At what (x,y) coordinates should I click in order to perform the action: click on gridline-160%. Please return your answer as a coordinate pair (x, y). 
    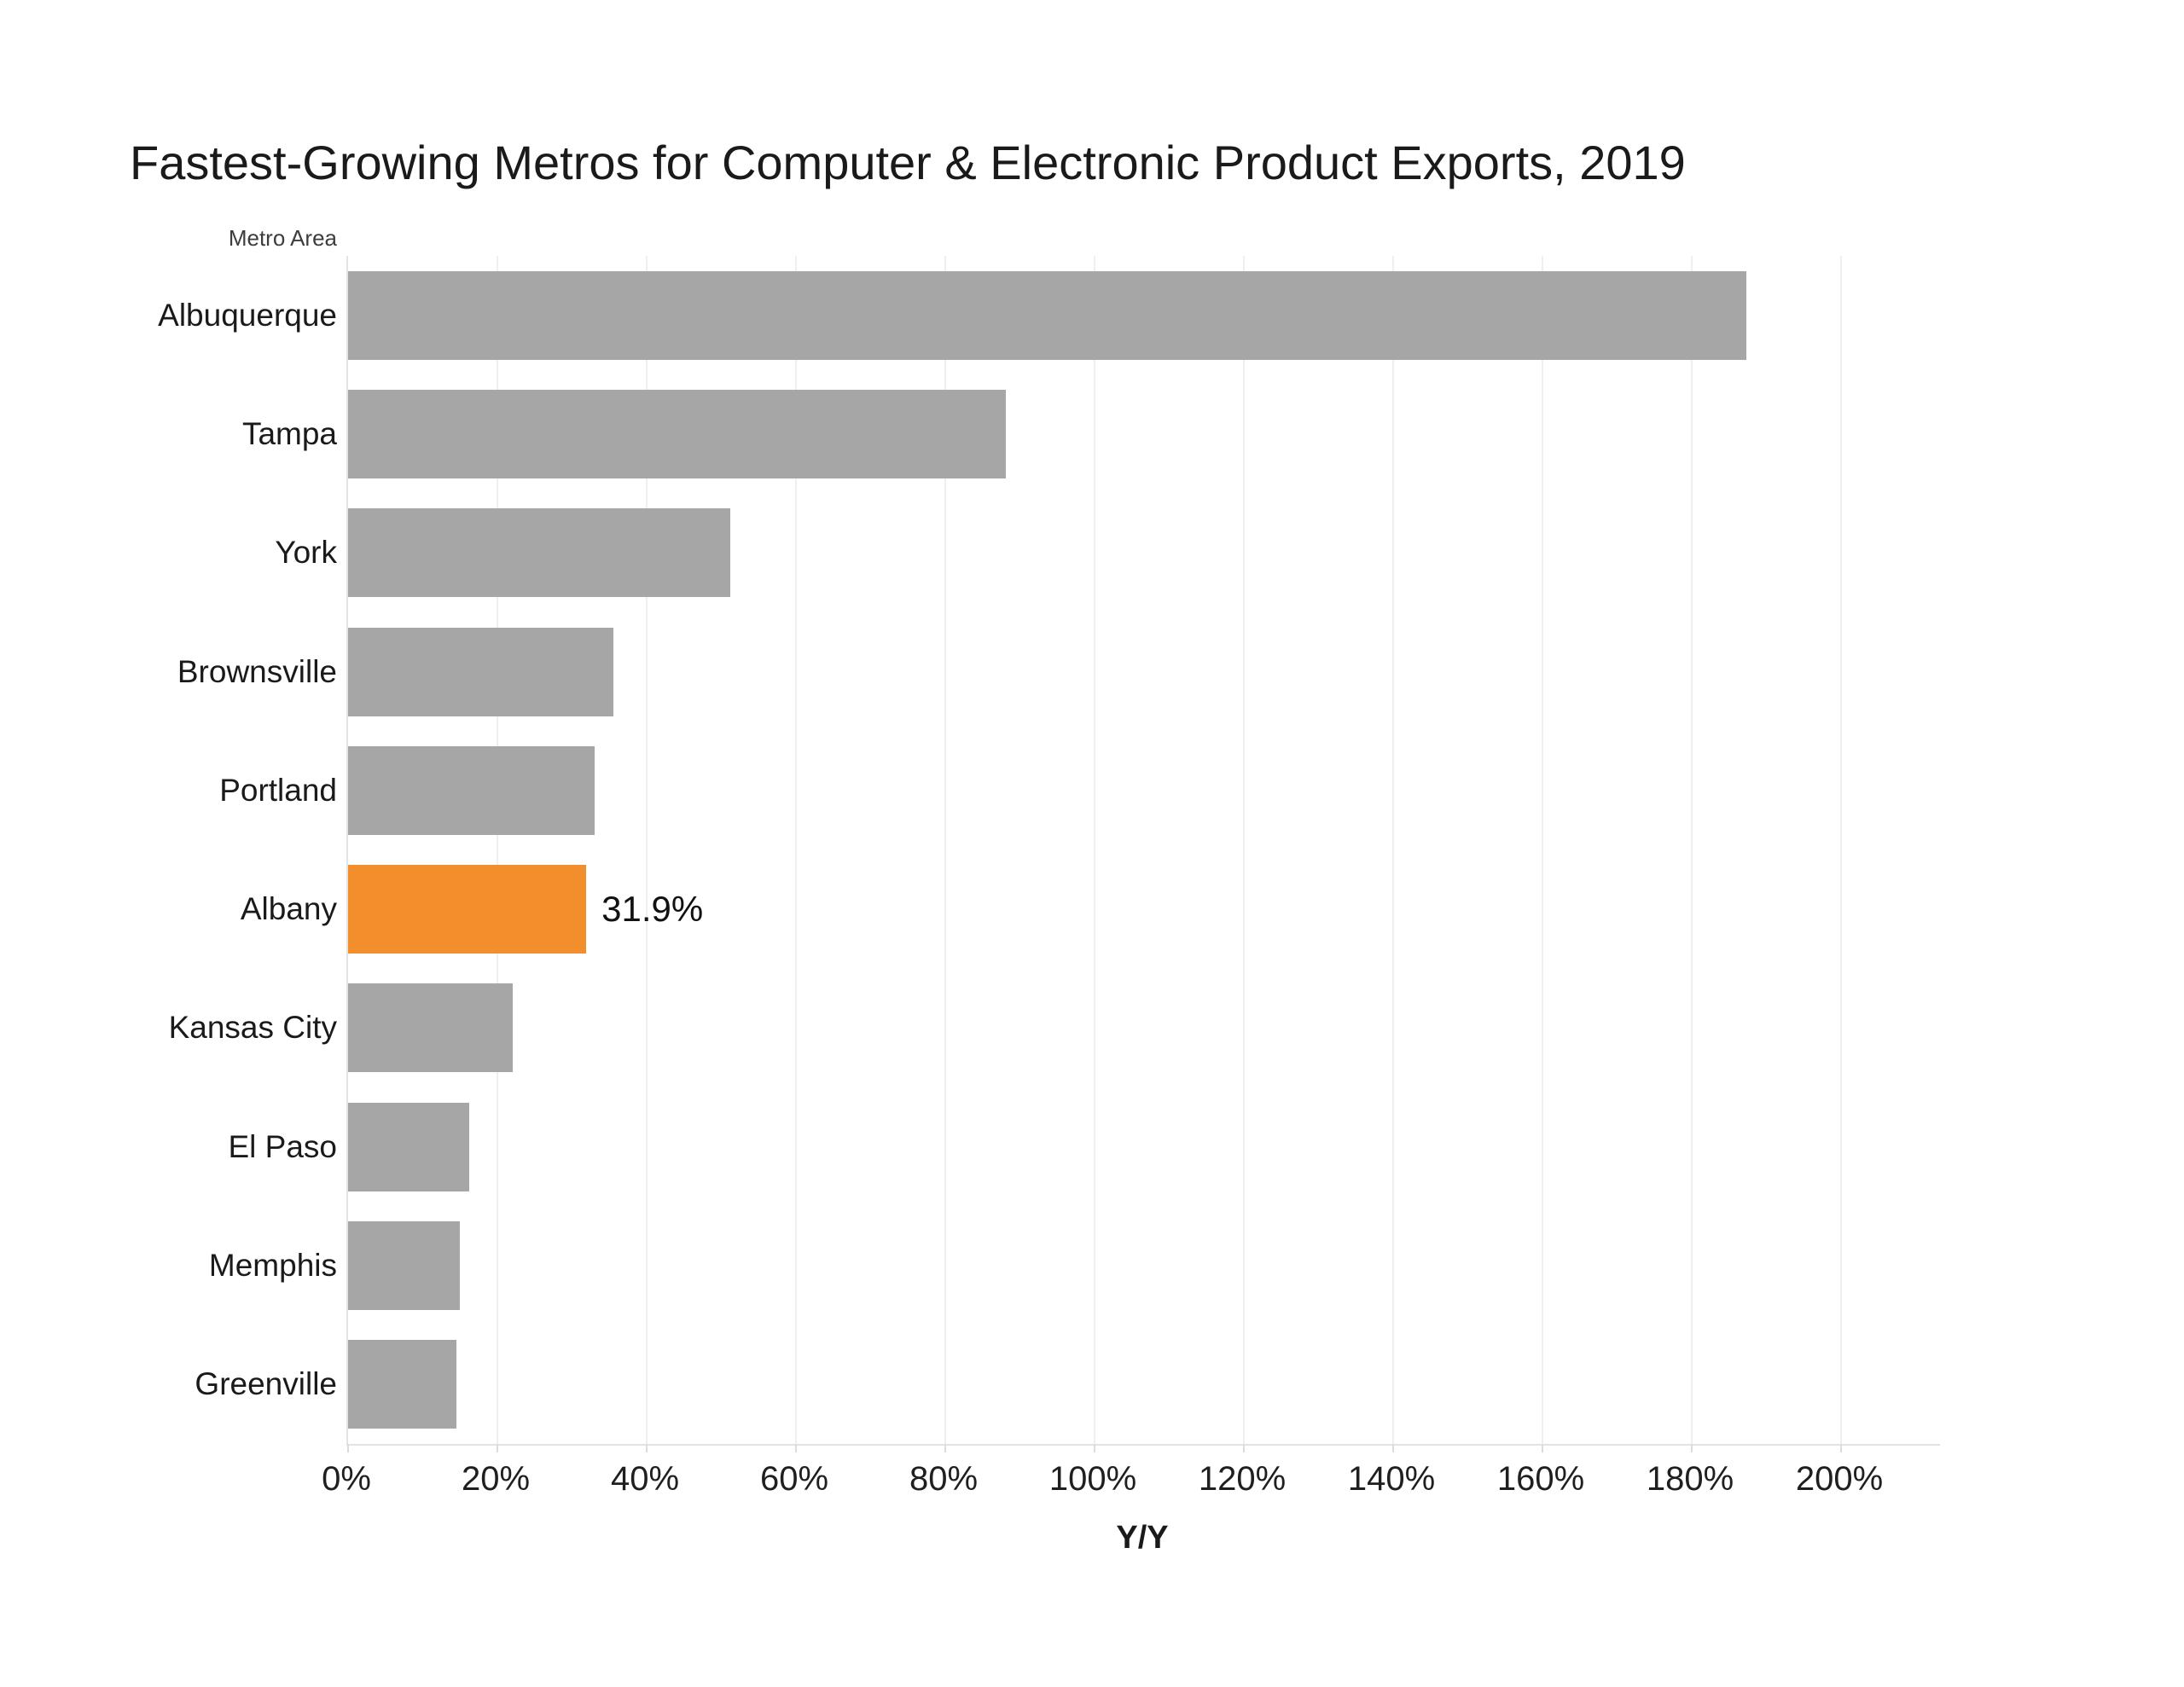
    Looking at the image, I should click on (1542, 850).